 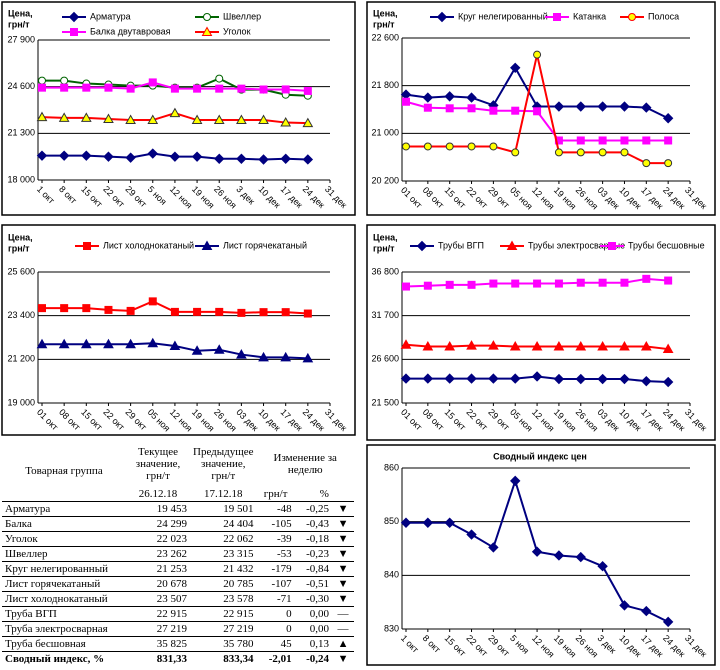 What do you see at coordinates (609, 420) in the screenshot?
I see `x-tick-label: 03 дек` at bounding box center [609, 420].